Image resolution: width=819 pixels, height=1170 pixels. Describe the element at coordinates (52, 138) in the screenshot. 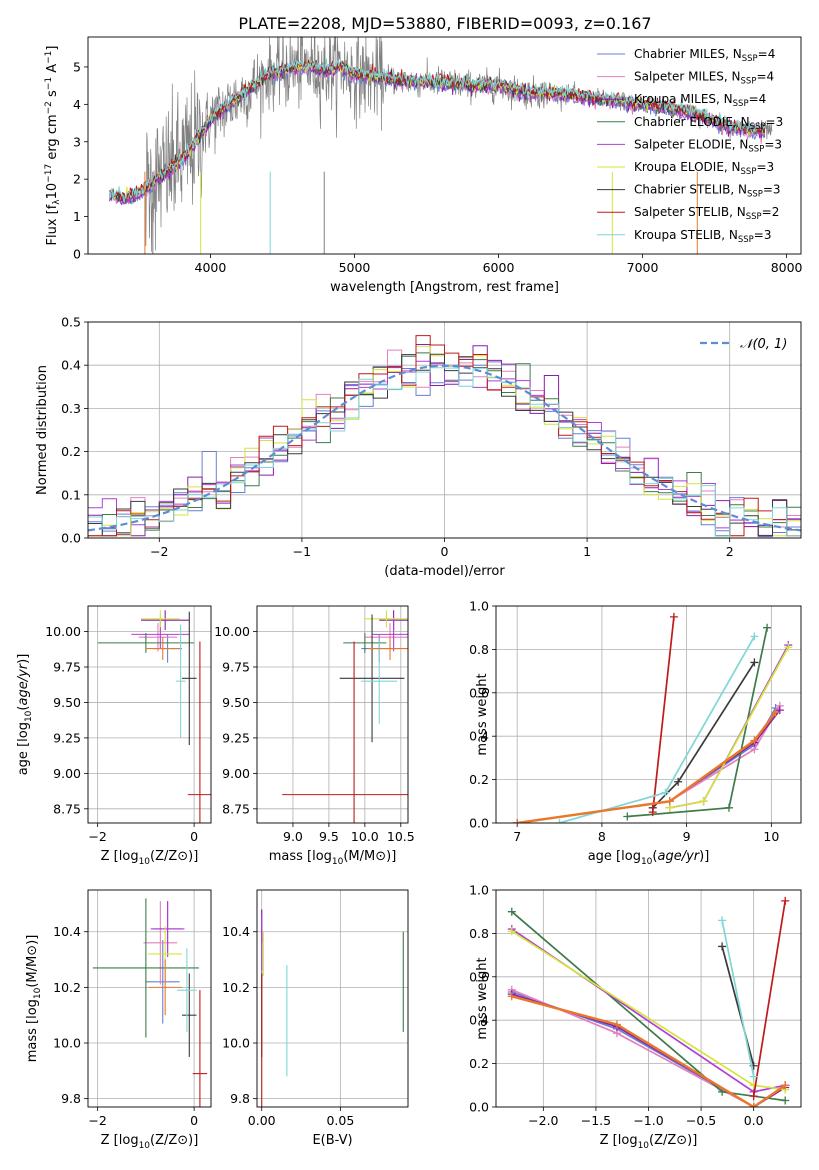

I see `label-part: erg cm` at that location.